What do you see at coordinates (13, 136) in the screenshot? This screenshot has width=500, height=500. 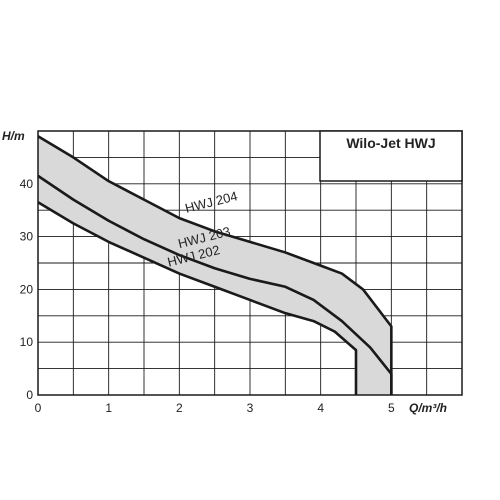 I see `y-axis-label: H/m` at bounding box center [13, 136].